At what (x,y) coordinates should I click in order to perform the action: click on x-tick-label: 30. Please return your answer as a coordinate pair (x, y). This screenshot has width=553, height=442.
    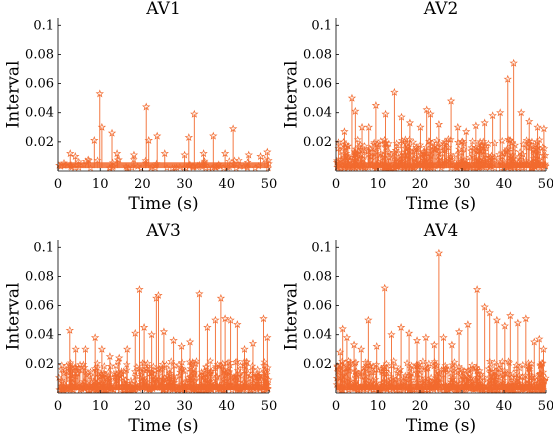
    Looking at the image, I should click on (462, 406).